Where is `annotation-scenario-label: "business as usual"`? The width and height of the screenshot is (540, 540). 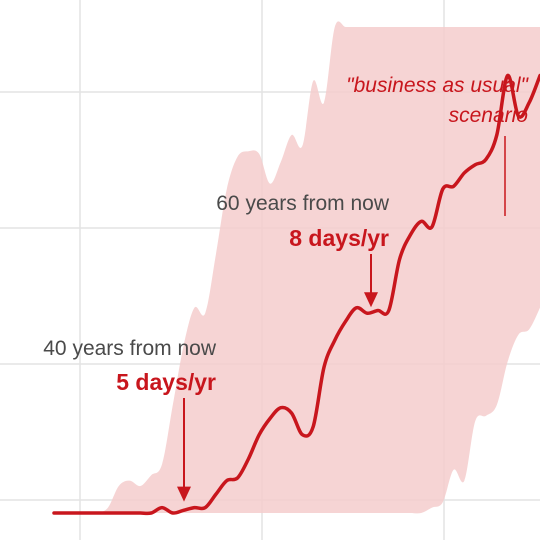 annotation-scenario-label: "business as usual" is located at coordinates (437, 85).